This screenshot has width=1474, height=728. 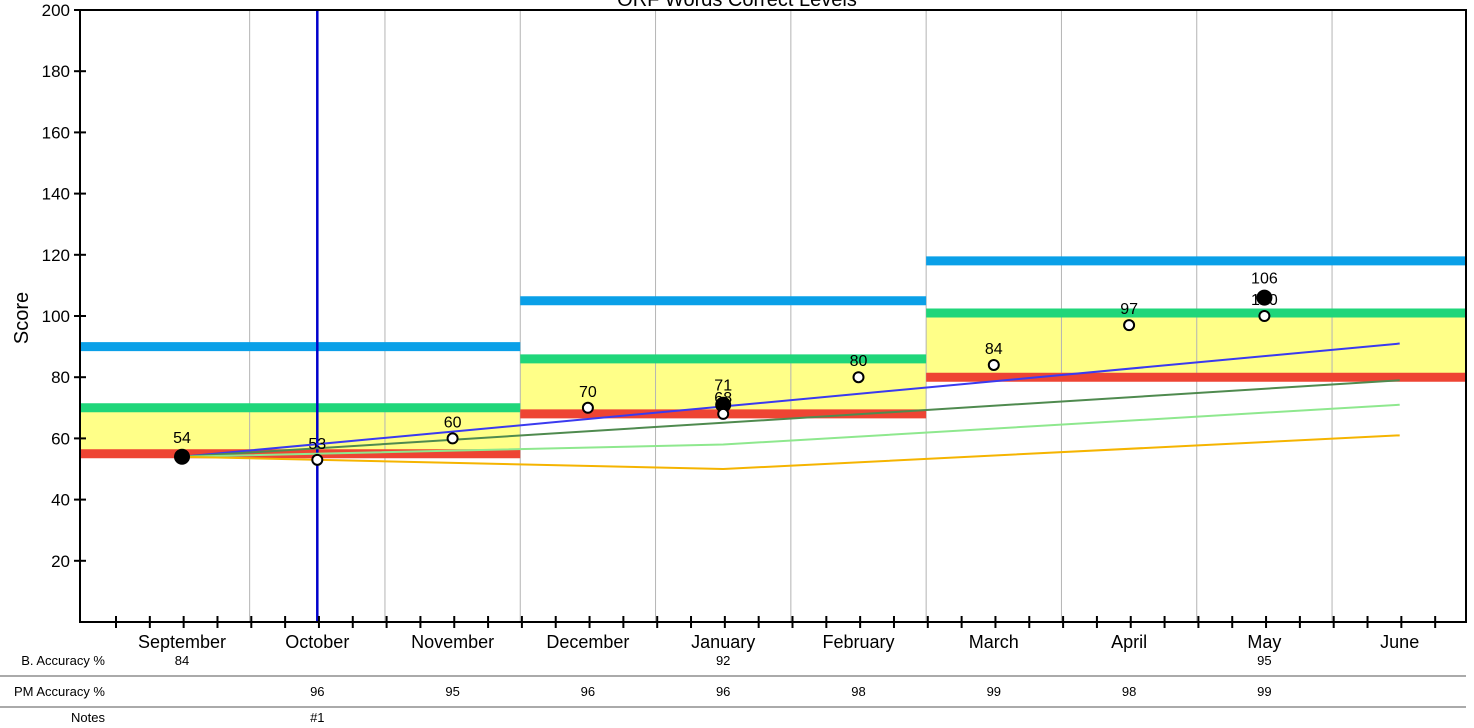 What do you see at coordinates (22, 318) in the screenshot?
I see `y-axis-label: Score` at bounding box center [22, 318].